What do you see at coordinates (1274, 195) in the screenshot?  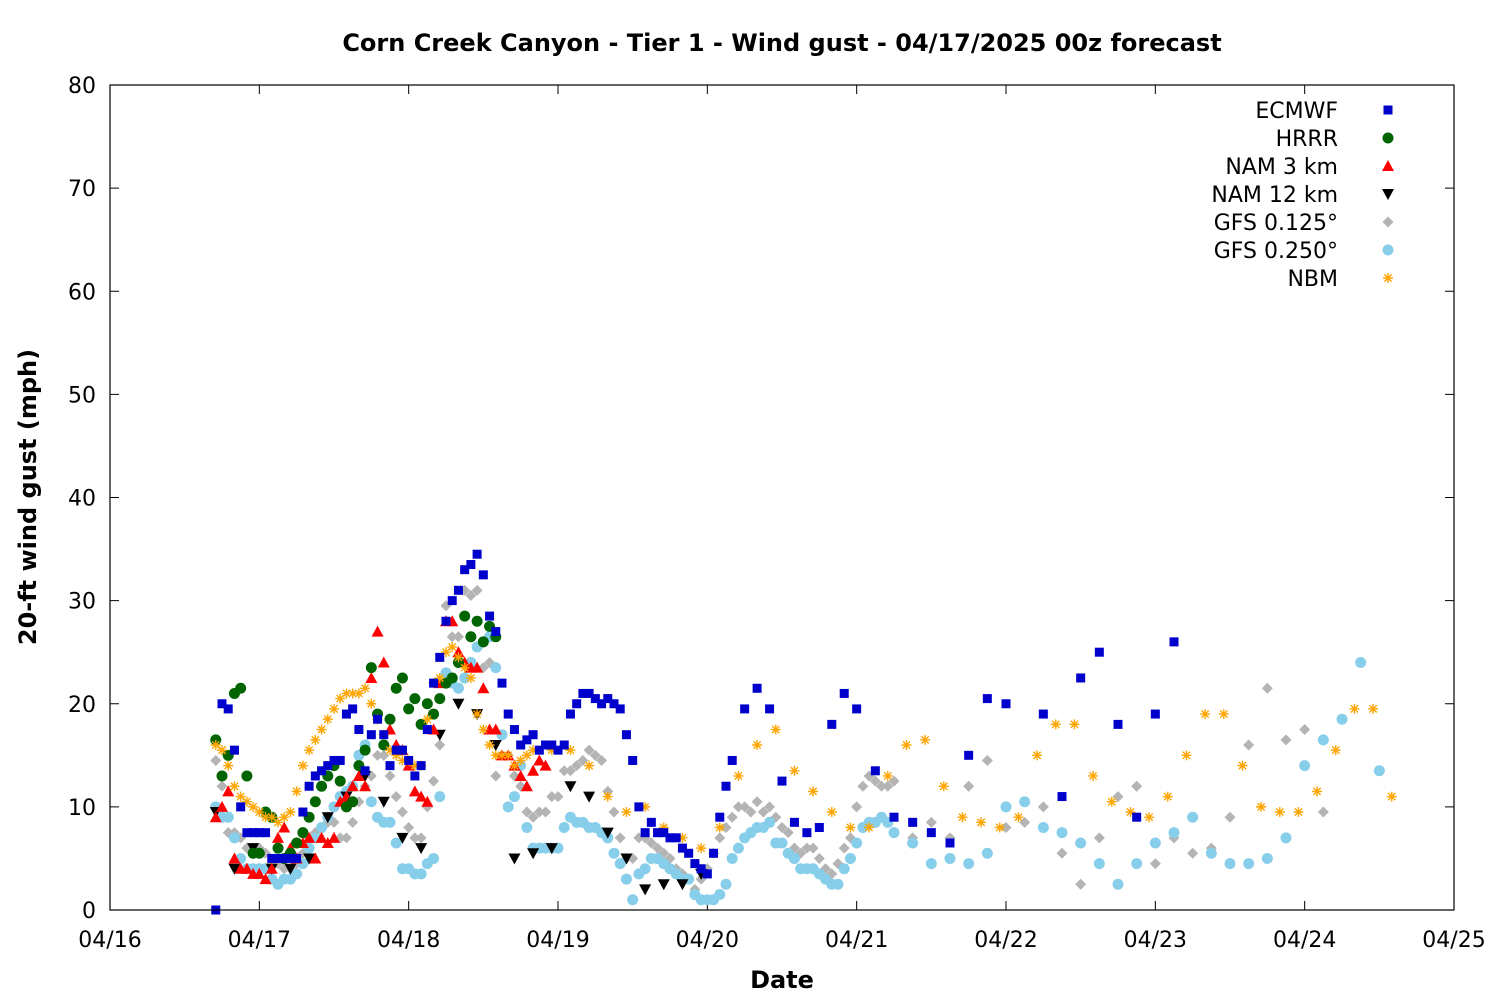 I see `legend-label: NAM 12 km` at bounding box center [1274, 195].